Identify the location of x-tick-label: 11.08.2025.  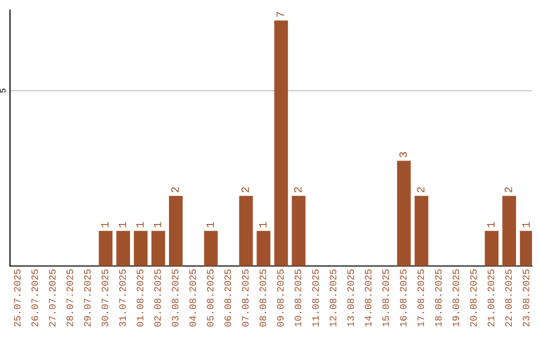
(315, 297).